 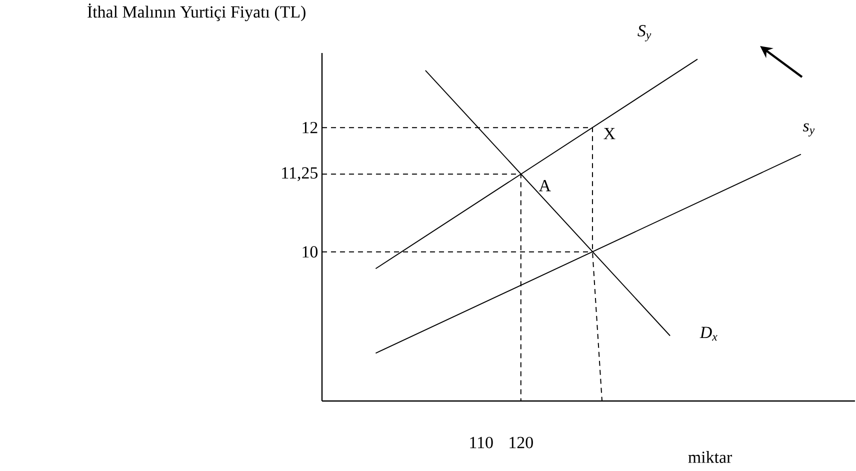 What do you see at coordinates (710, 457) in the screenshot?
I see `x-axis-title: miktar` at bounding box center [710, 457].